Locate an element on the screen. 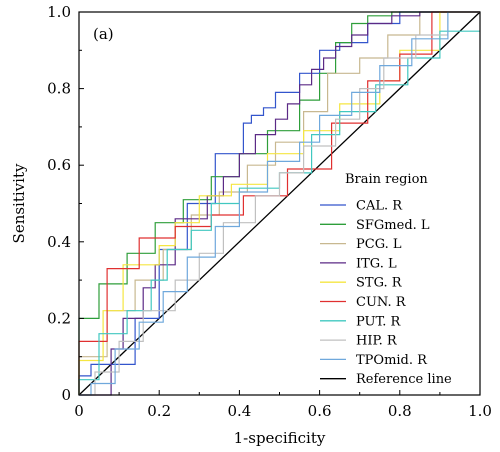 This screenshot has height=452, width=500. y-tick-label: 0 is located at coordinates (66, 395).